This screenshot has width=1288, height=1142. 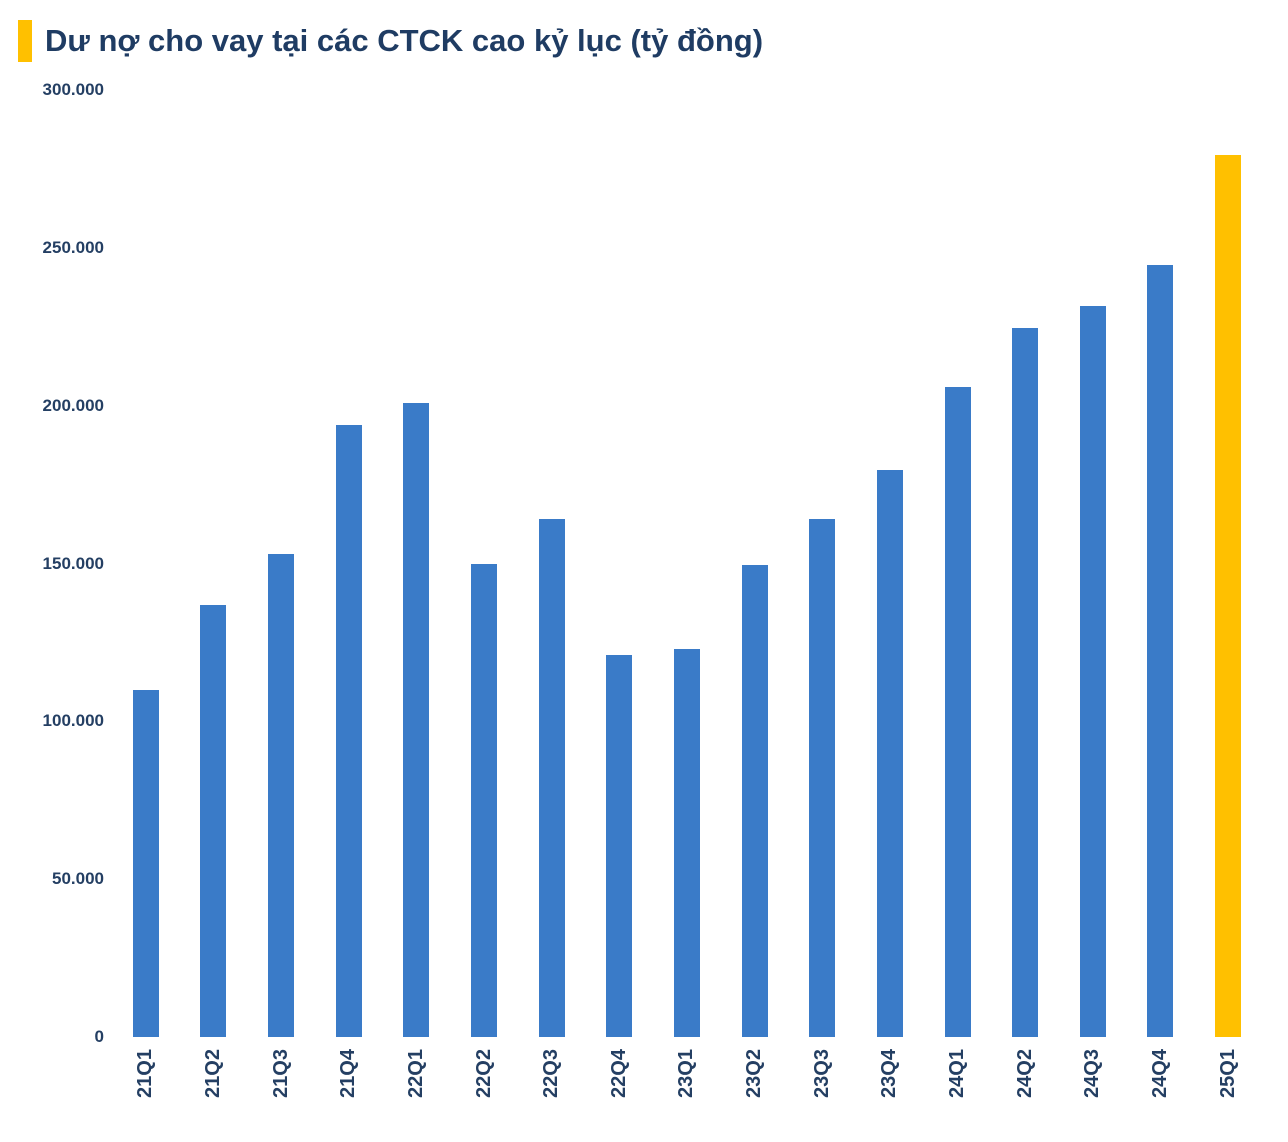 I want to click on x-axis-slot: 22Q3, so click(x=552, y=1087).